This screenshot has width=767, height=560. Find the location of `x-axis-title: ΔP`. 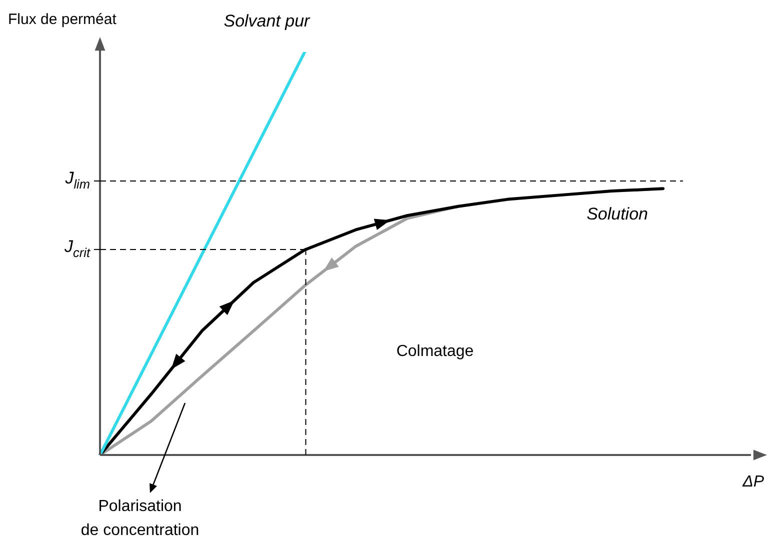

x-axis-title: ΔP is located at coordinates (753, 481).